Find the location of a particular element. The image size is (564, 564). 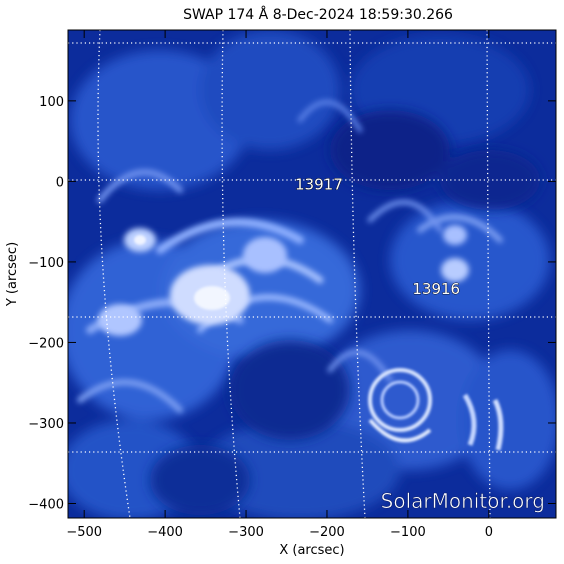

x-tick-label: −300 is located at coordinates (246, 532).